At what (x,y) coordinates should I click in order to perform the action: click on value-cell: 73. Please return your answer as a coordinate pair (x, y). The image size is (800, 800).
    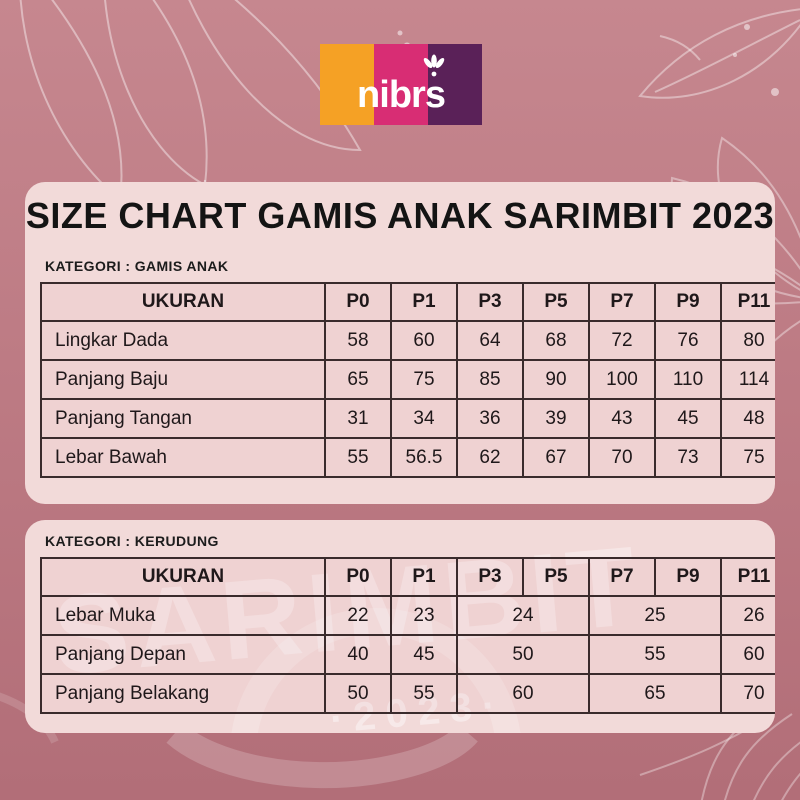
    Looking at the image, I should click on (688, 457).